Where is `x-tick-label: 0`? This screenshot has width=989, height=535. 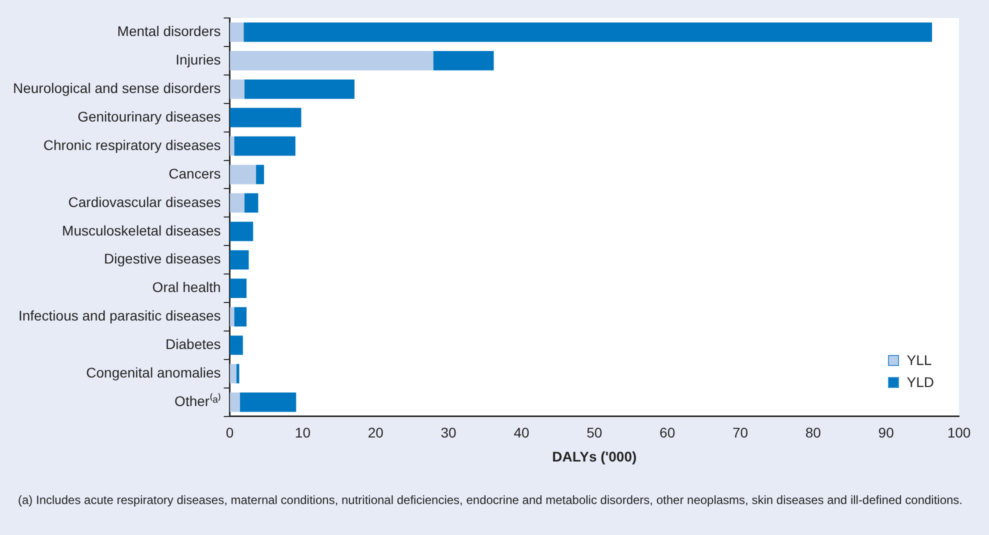
x-tick-label: 0 is located at coordinates (230, 432).